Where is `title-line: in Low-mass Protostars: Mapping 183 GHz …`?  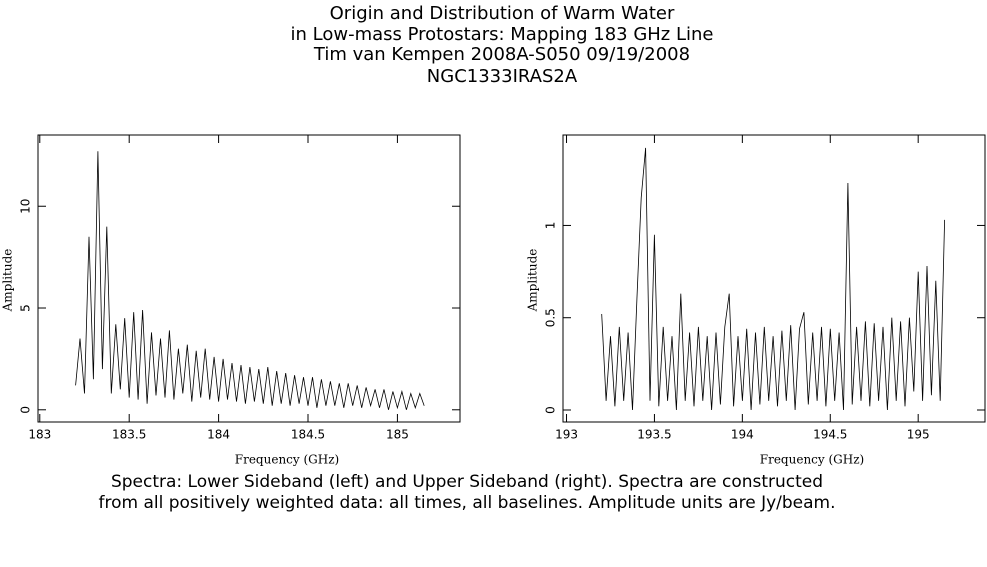
title-line: in Low-mass Protostars: Mapping 183 GHz … is located at coordinates (502, 34).